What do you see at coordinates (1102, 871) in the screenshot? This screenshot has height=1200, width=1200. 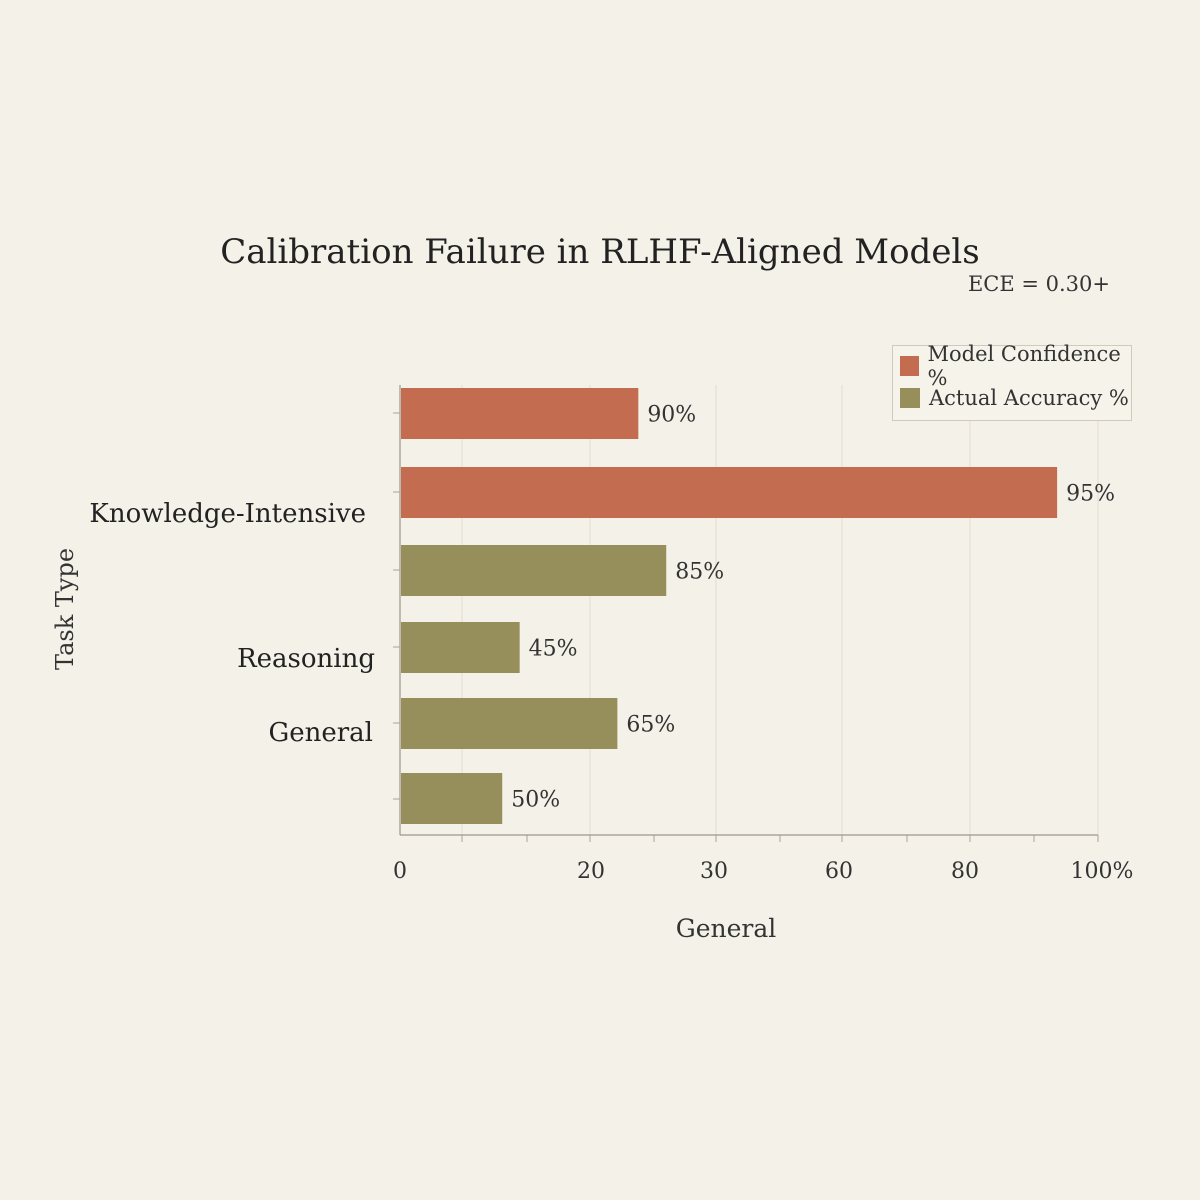 I see `x-tick-label: 100%` at bounding box center [1102, 871].